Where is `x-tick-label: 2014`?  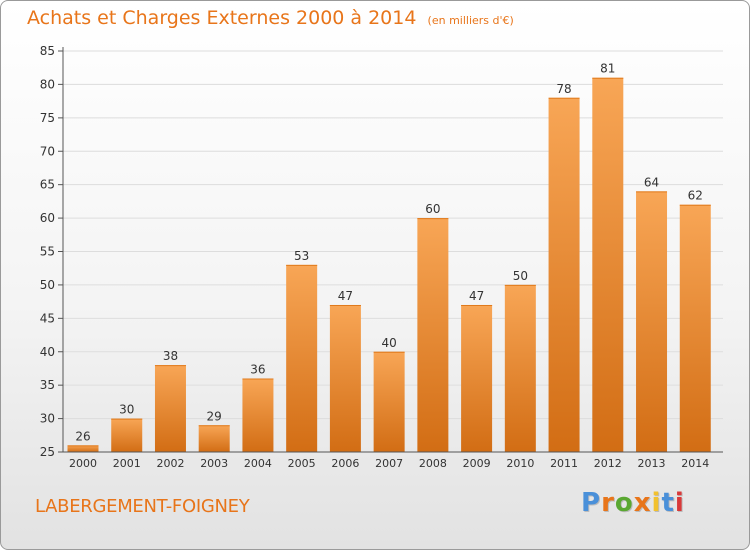
x-tick-label: 2014 is located at coordinates (695, 463).